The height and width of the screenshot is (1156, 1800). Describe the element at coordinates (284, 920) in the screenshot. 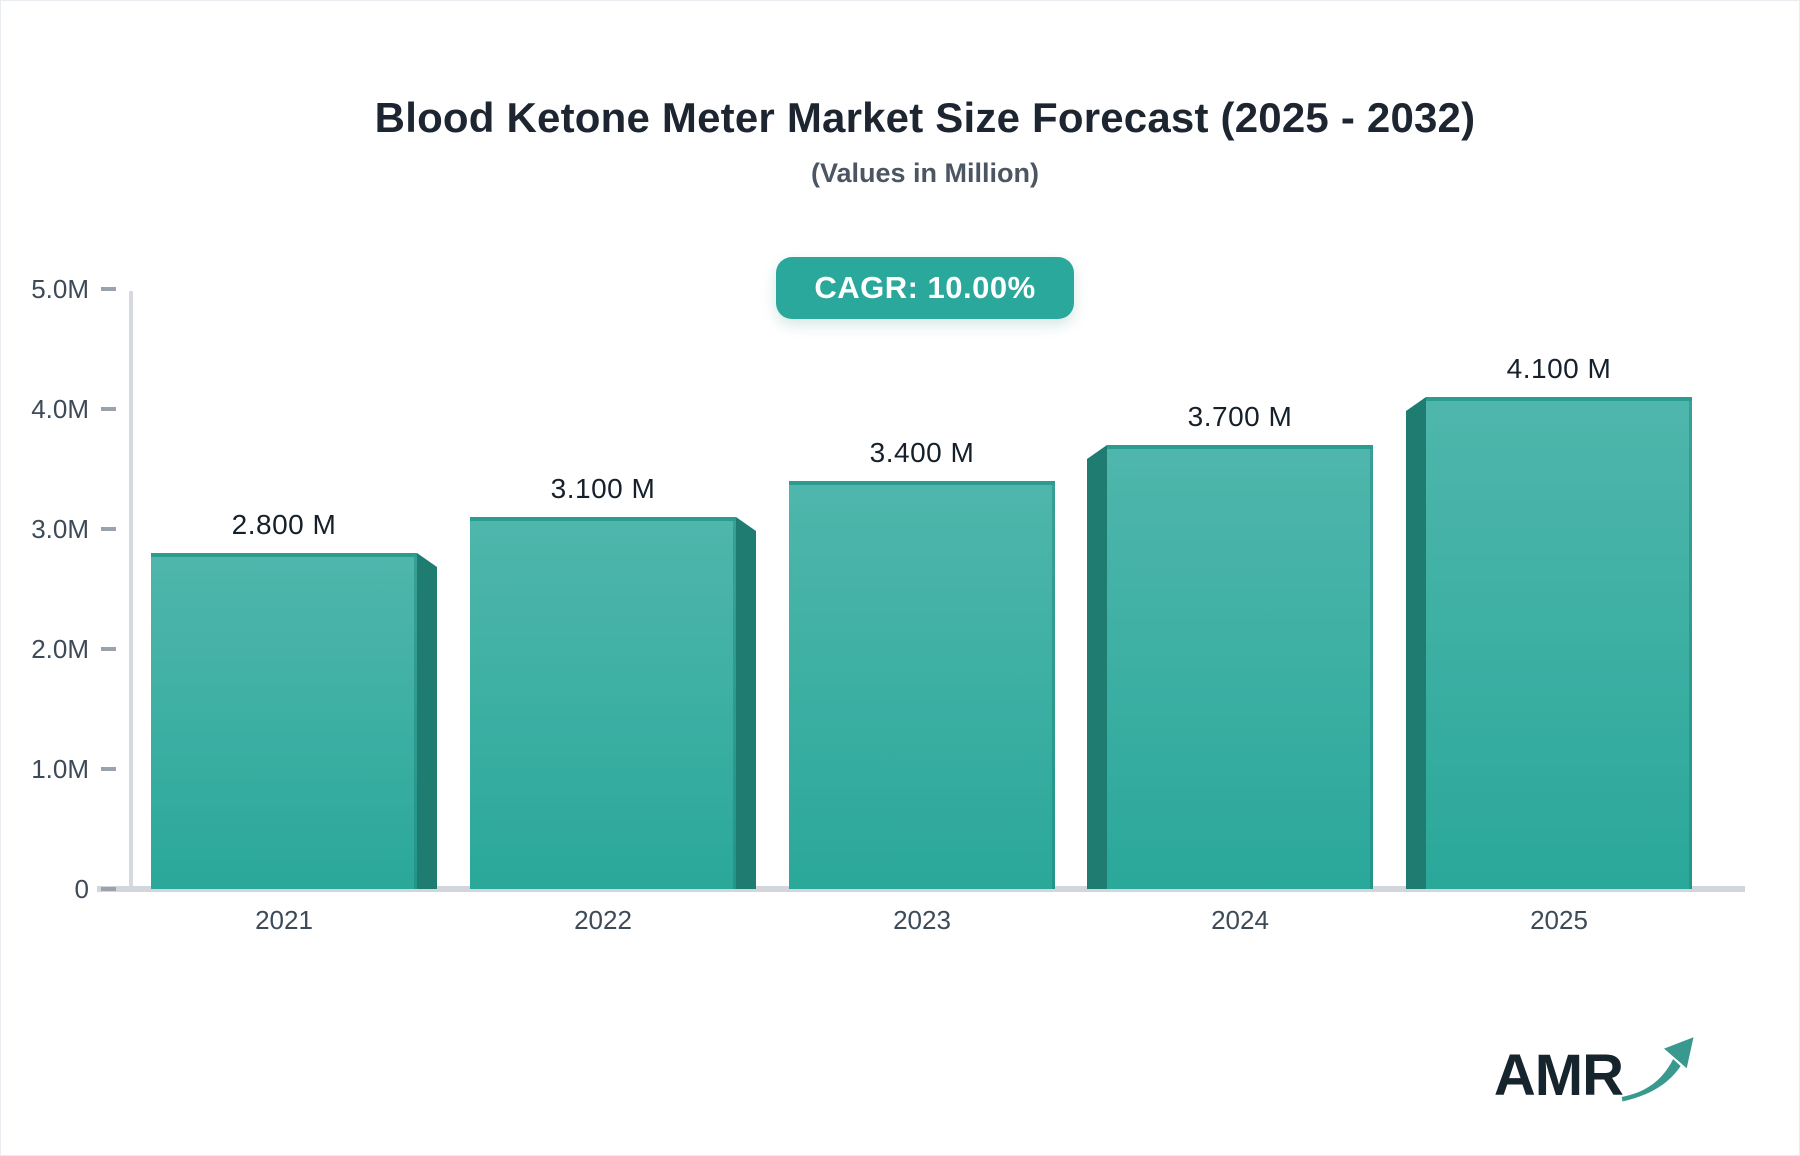

I see `x-axis-category-label: 2021` at that location.